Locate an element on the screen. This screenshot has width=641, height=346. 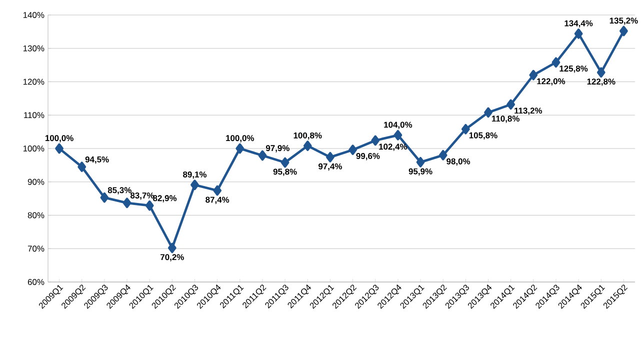
data-label: 113,2% is located at coordinates (528, 111).